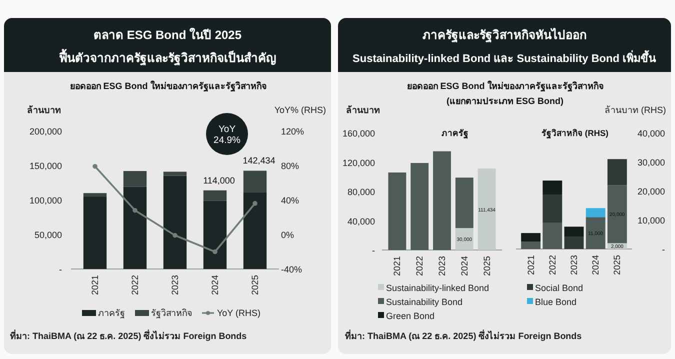 The height and width of the screenshot is (359, 675). I want to click on annotation: 142,434, so click(259, 161).